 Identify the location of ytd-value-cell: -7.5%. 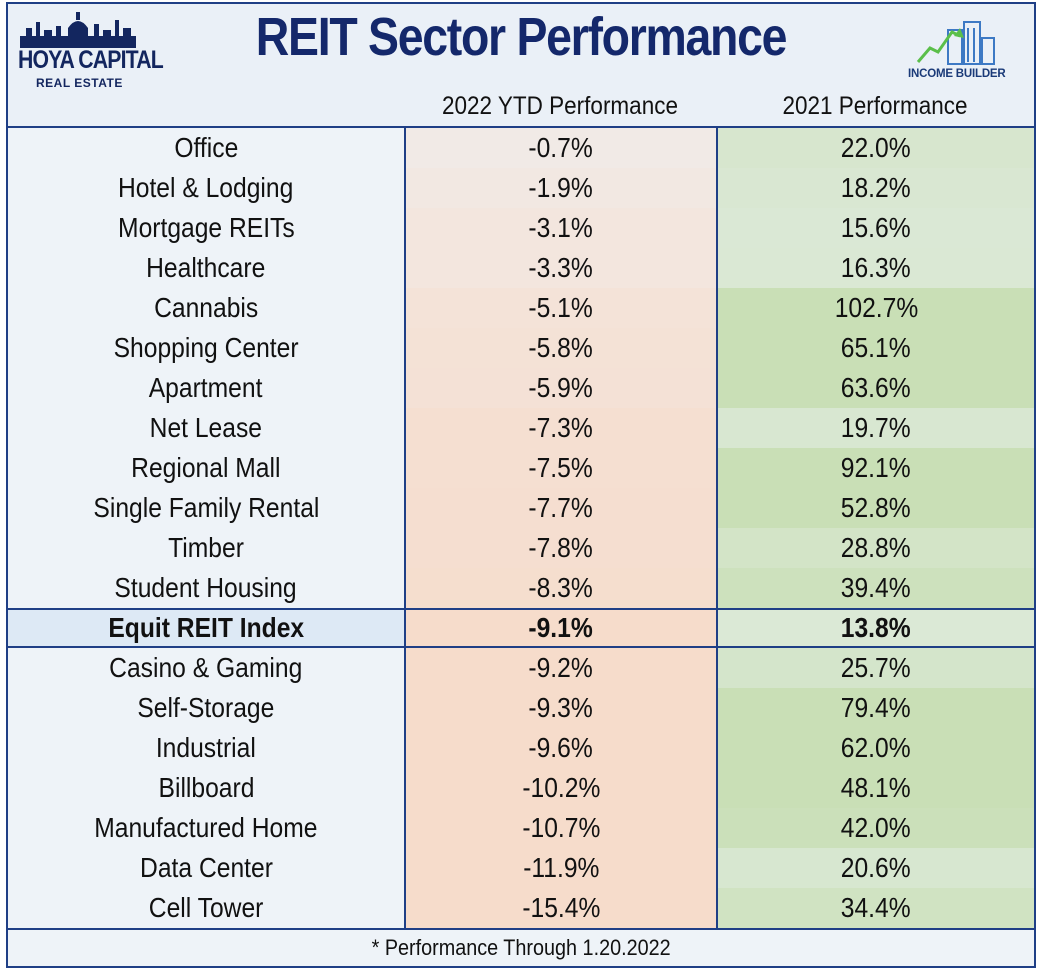
(560, 468).